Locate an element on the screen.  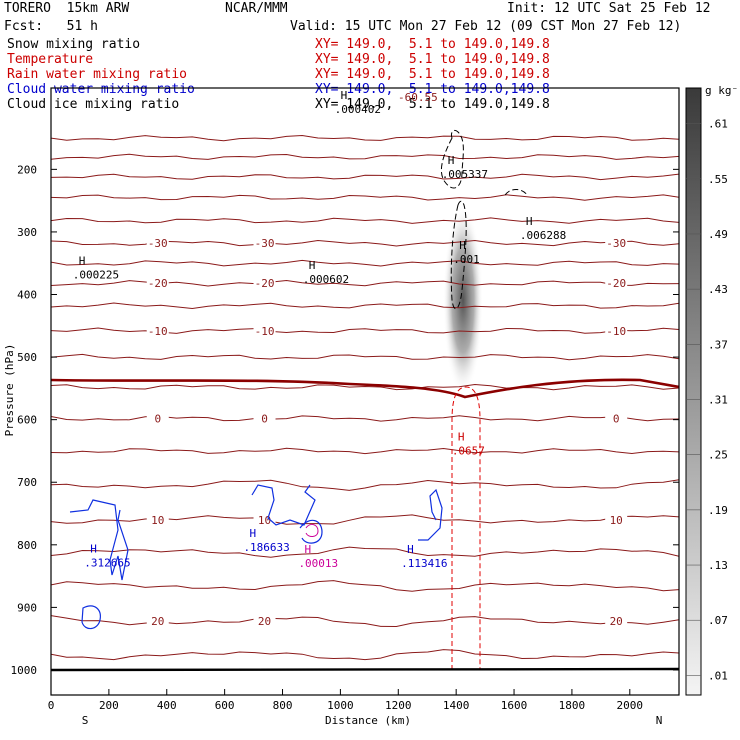
colorbar-label: .31 is located at coordinates (718, 400).